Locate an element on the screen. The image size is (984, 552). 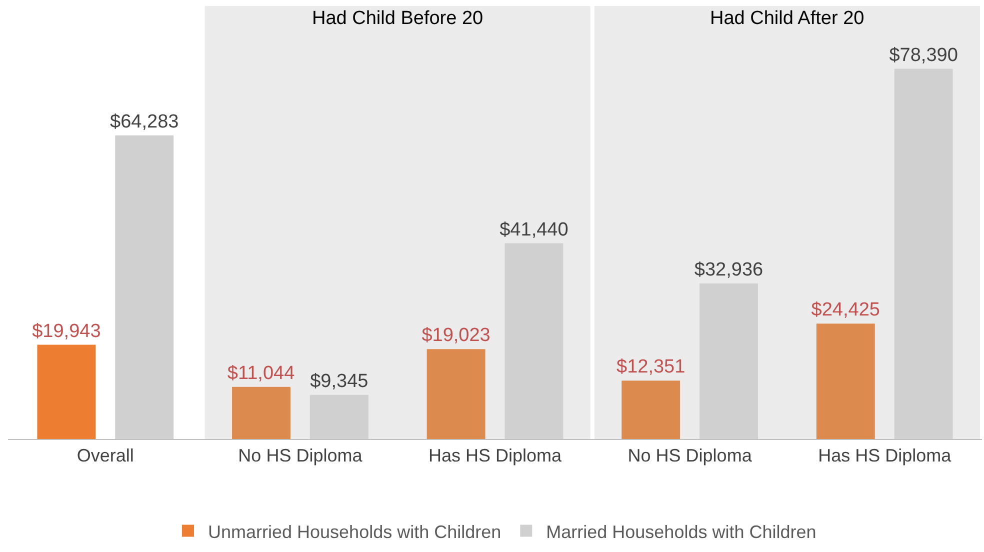
data-label: $19,943 is located at coordinates (66, 331).